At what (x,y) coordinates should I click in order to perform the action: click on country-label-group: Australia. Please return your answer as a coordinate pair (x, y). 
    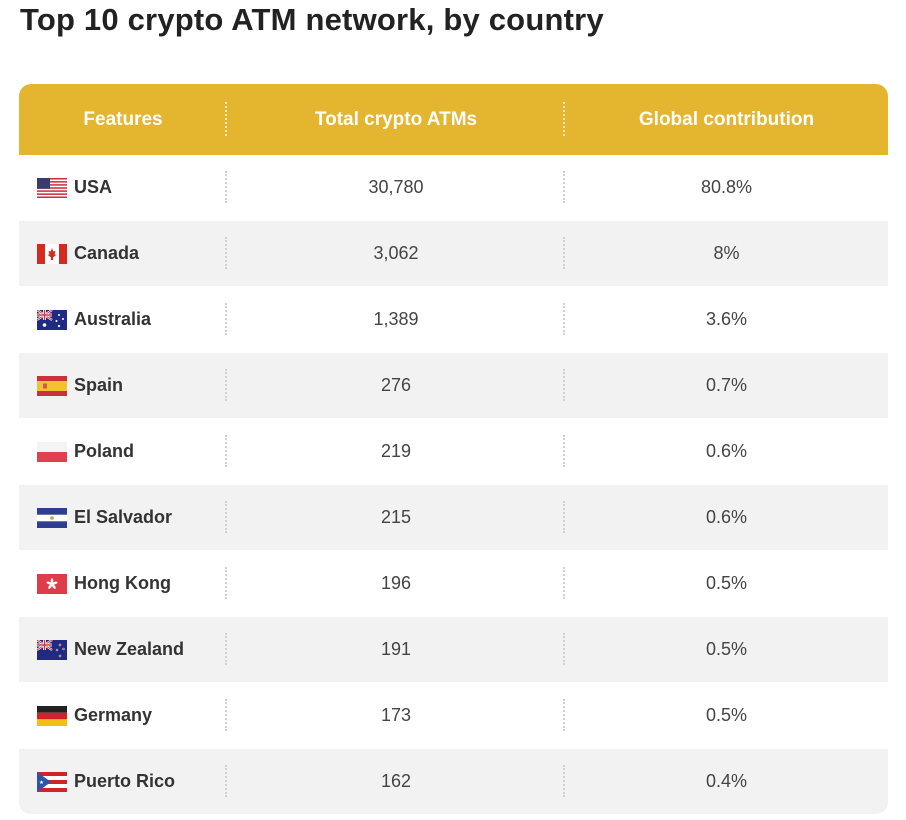
    Looking at the image, I should click on (85, 319).